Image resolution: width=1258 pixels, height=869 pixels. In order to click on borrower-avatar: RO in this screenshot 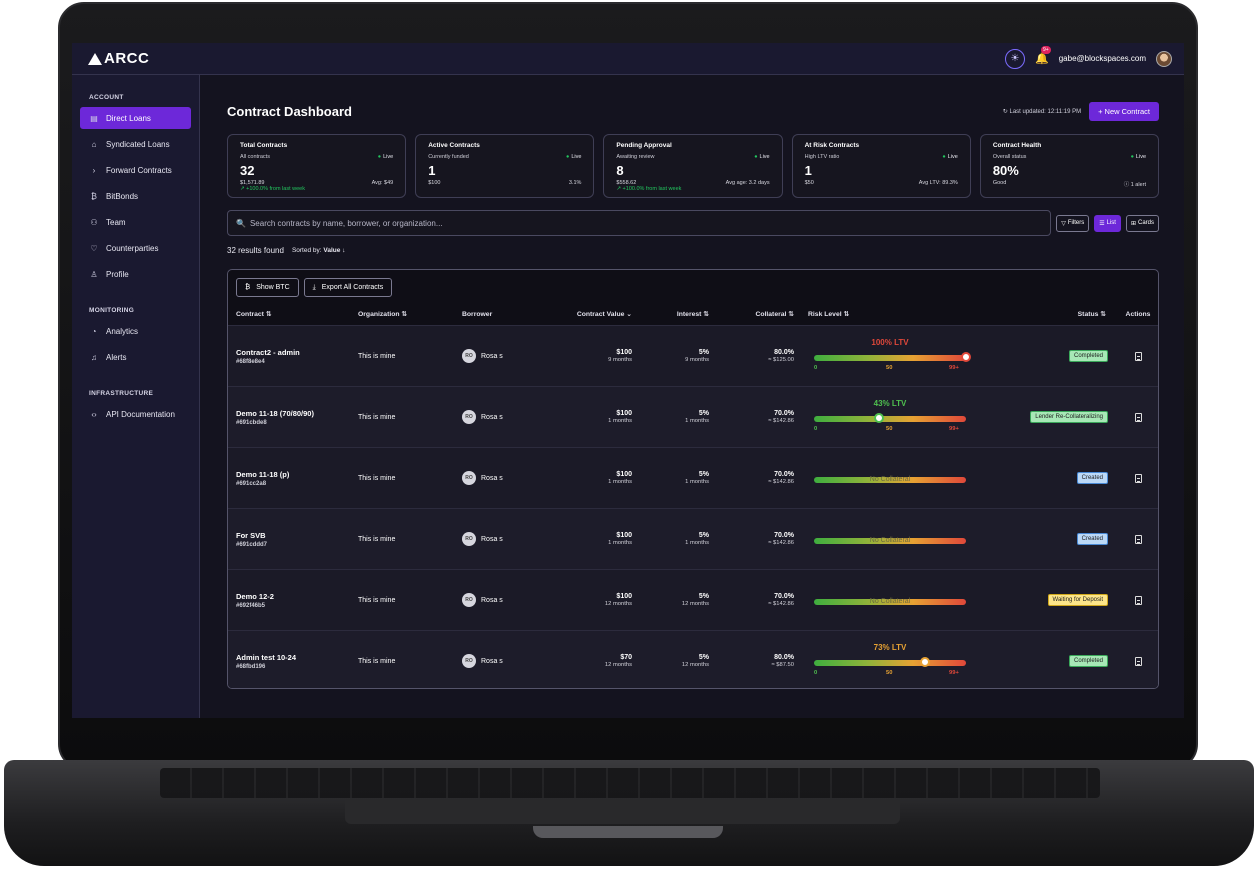, I will do `click(469, 661)`.